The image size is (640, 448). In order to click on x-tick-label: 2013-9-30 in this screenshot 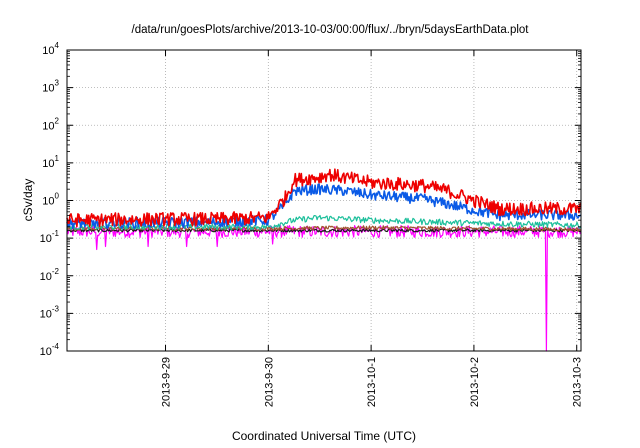, I will do `click(269, 382)`.